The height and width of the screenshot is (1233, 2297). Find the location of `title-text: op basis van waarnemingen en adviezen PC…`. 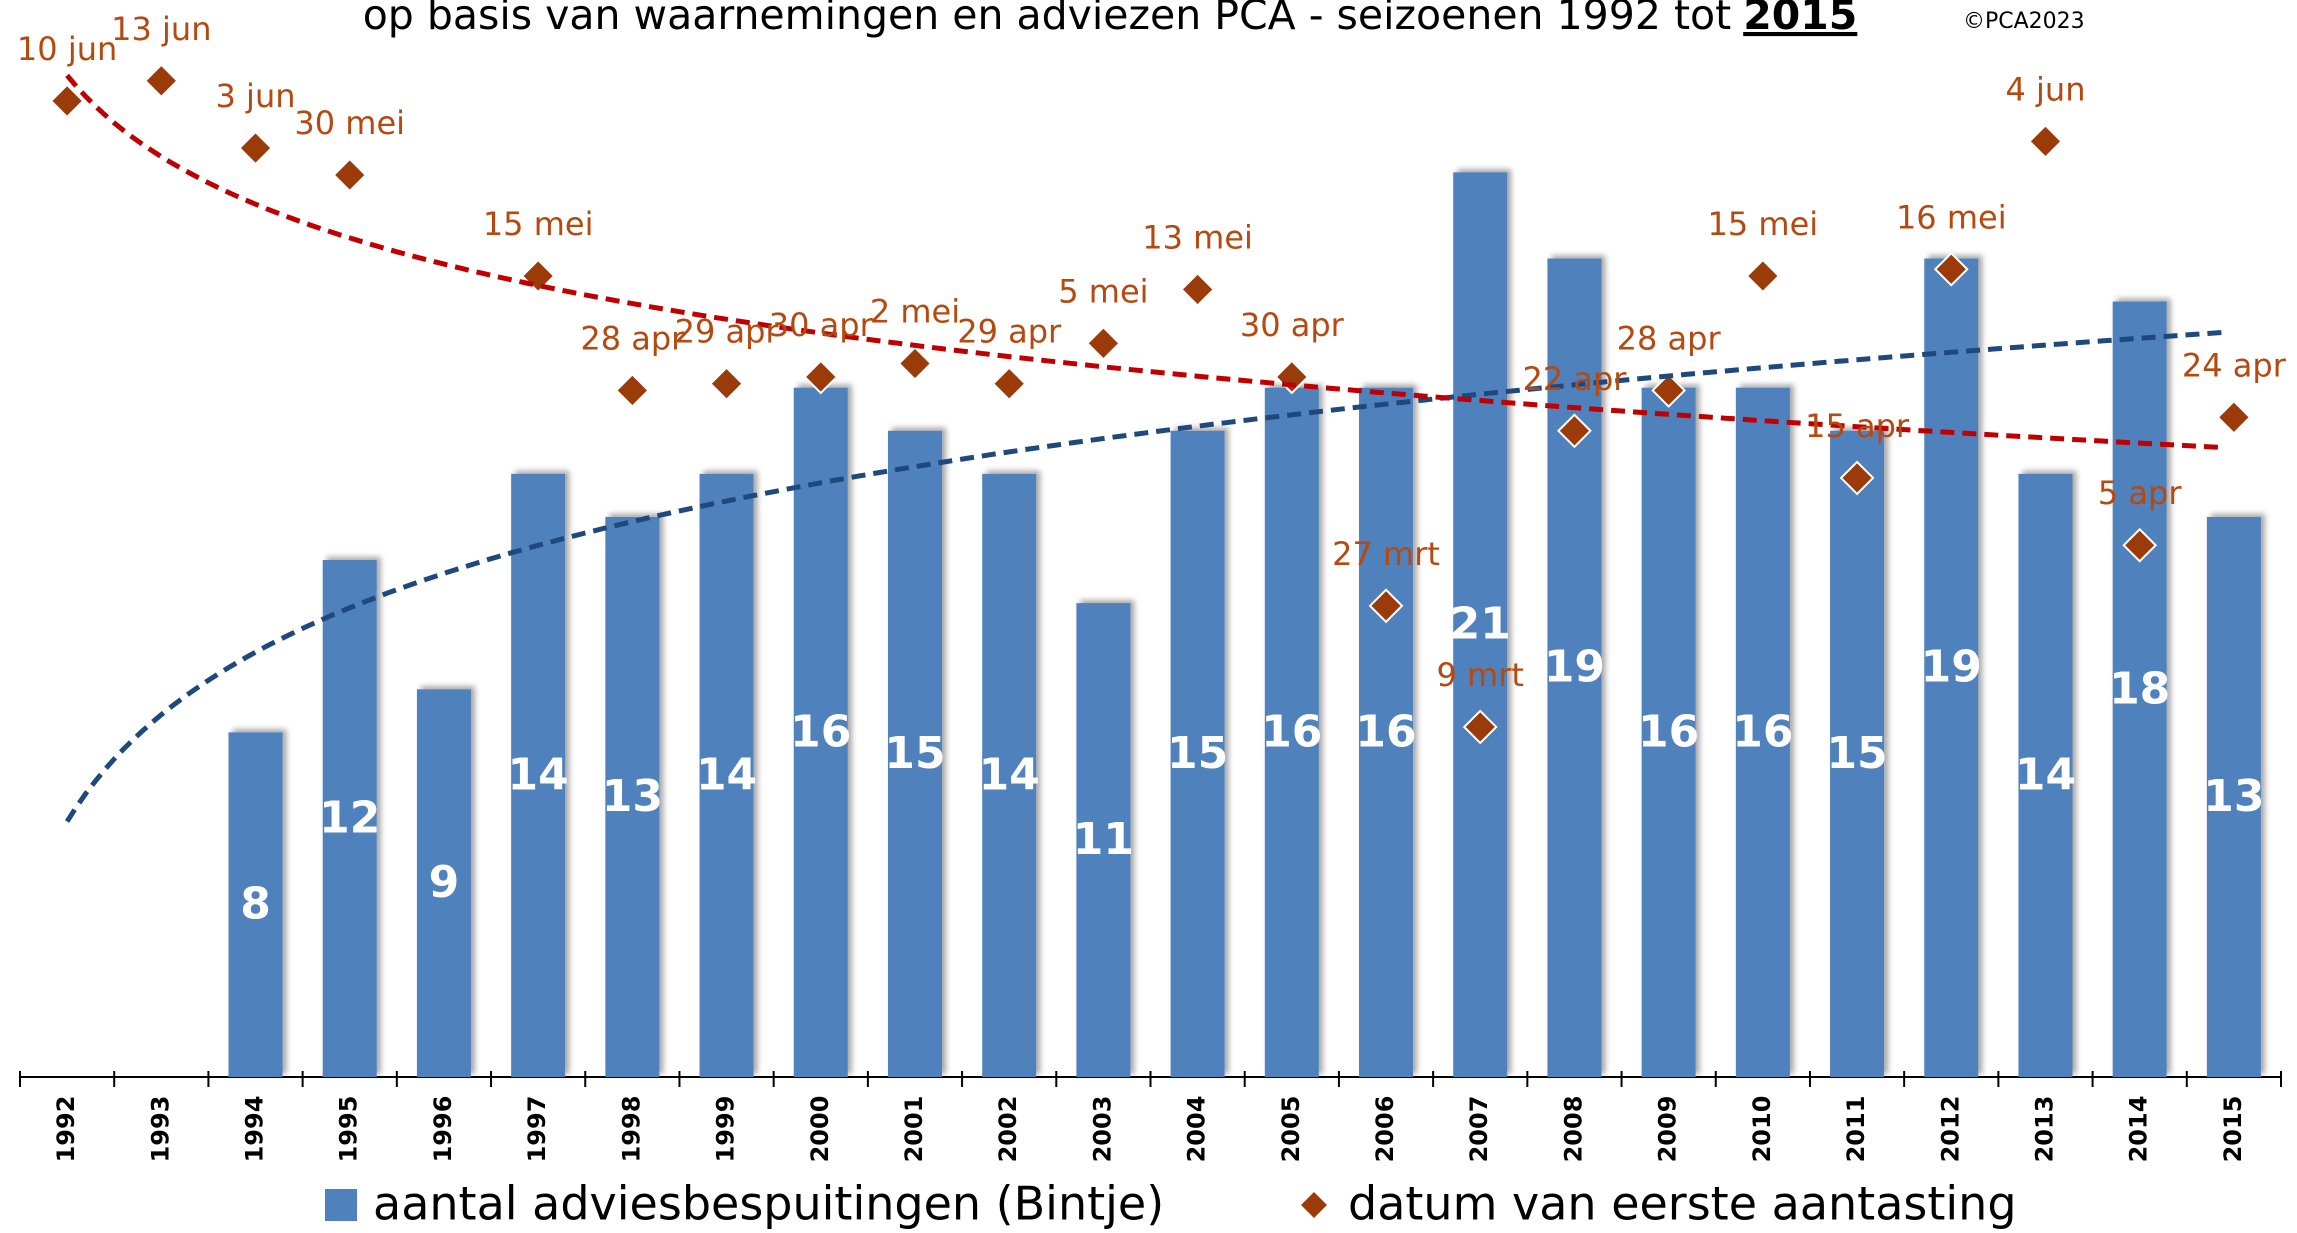

title-text: op basis van waarnemingen en adviezen PC… is located at coordinates (1047, 19).